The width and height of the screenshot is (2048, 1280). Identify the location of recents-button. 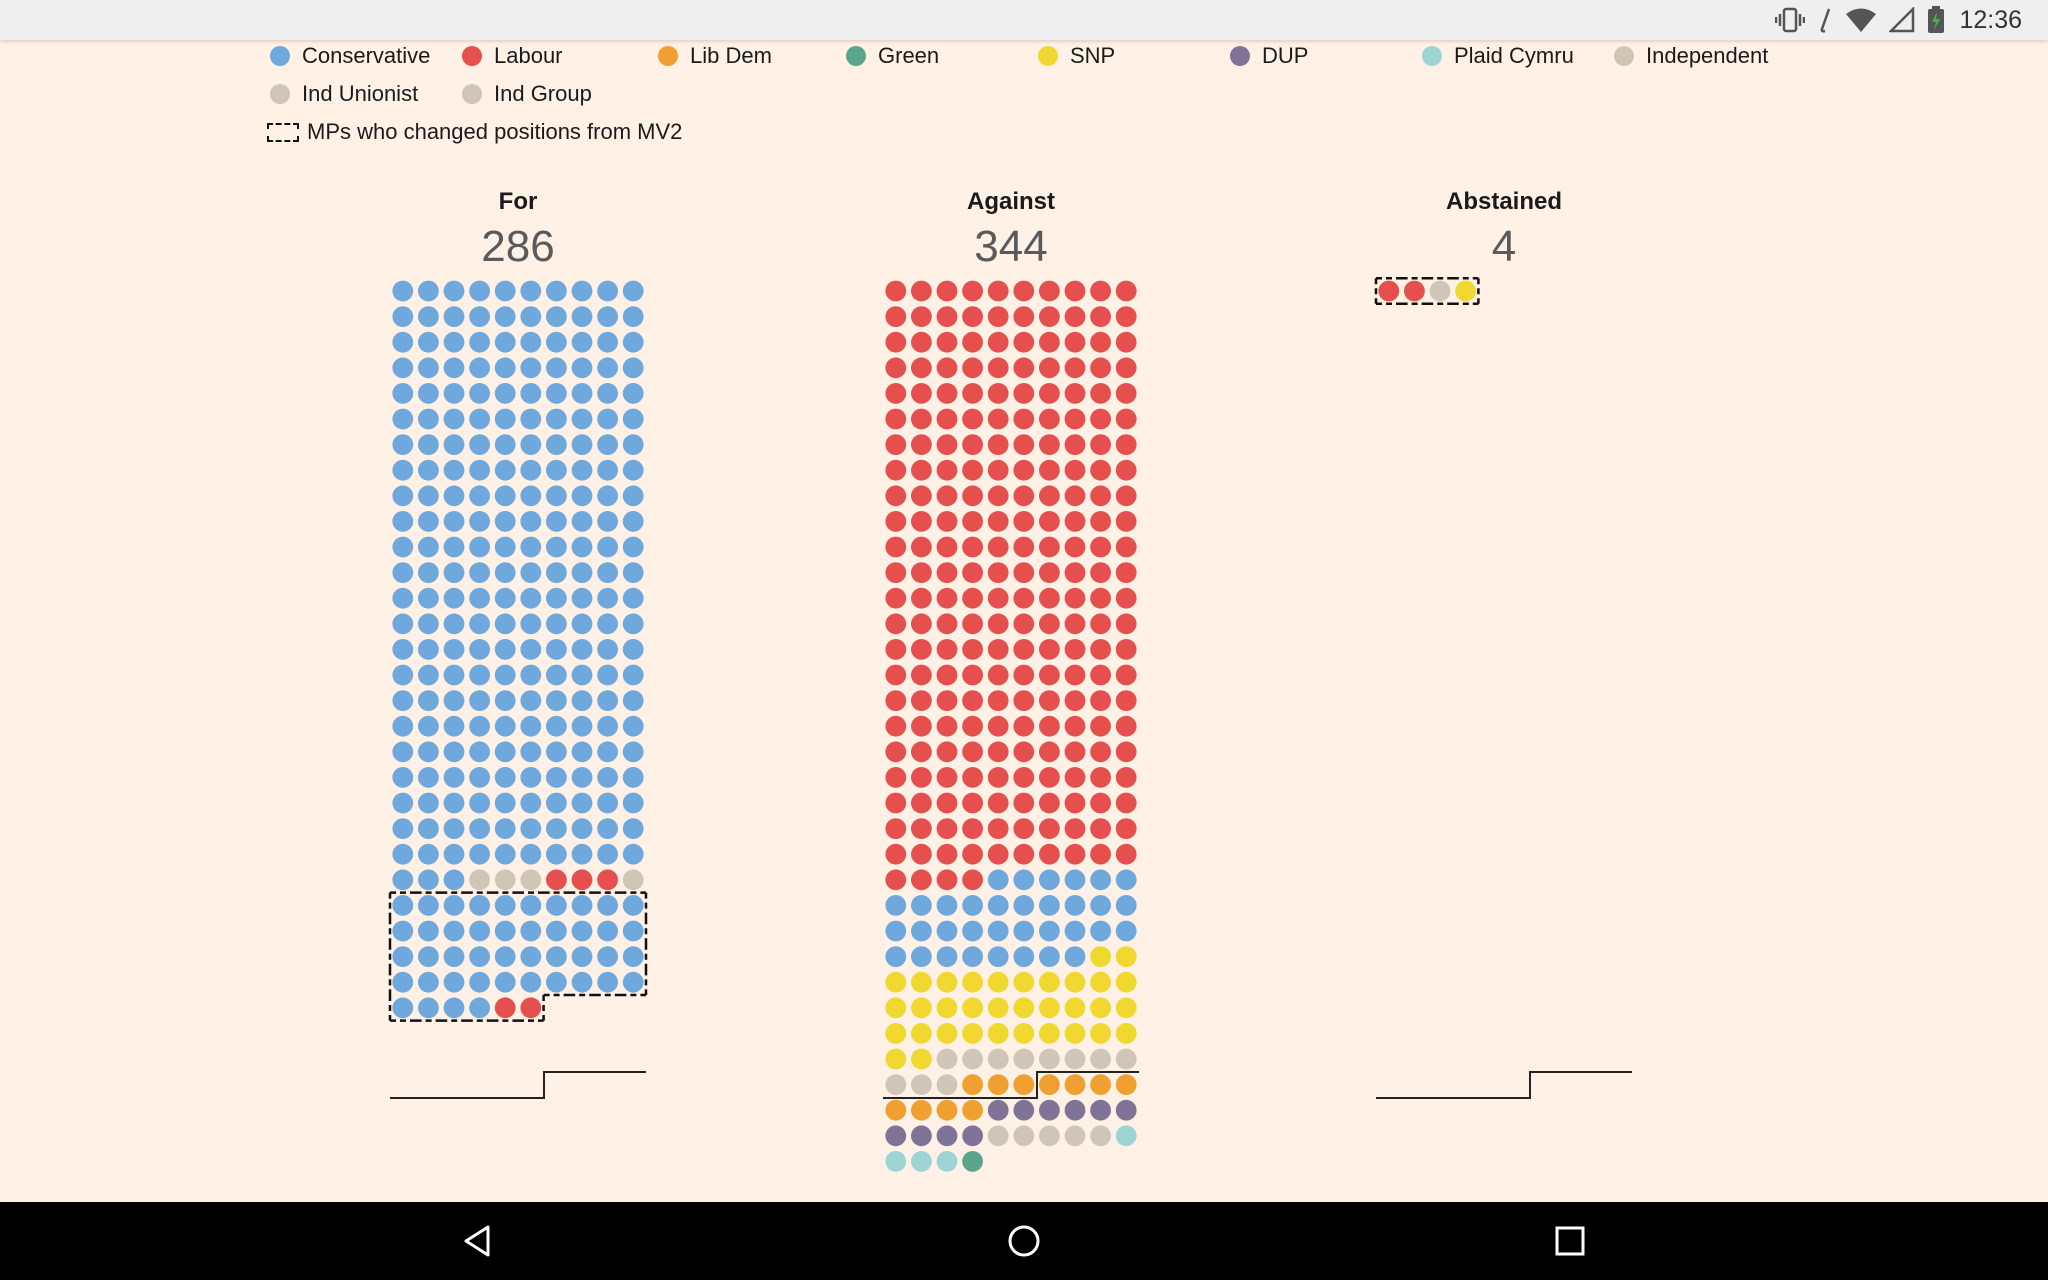
(1570, 1241).